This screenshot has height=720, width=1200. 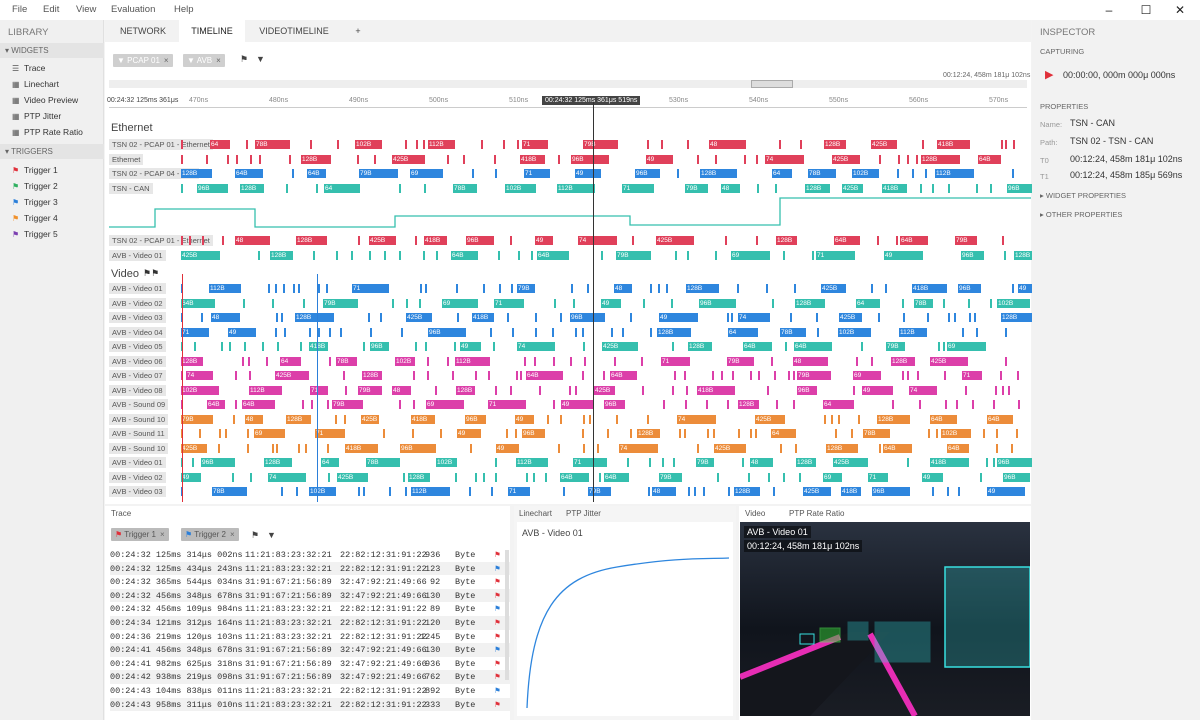 I want to click on menu-help: Help, so click(x=184, y=9).